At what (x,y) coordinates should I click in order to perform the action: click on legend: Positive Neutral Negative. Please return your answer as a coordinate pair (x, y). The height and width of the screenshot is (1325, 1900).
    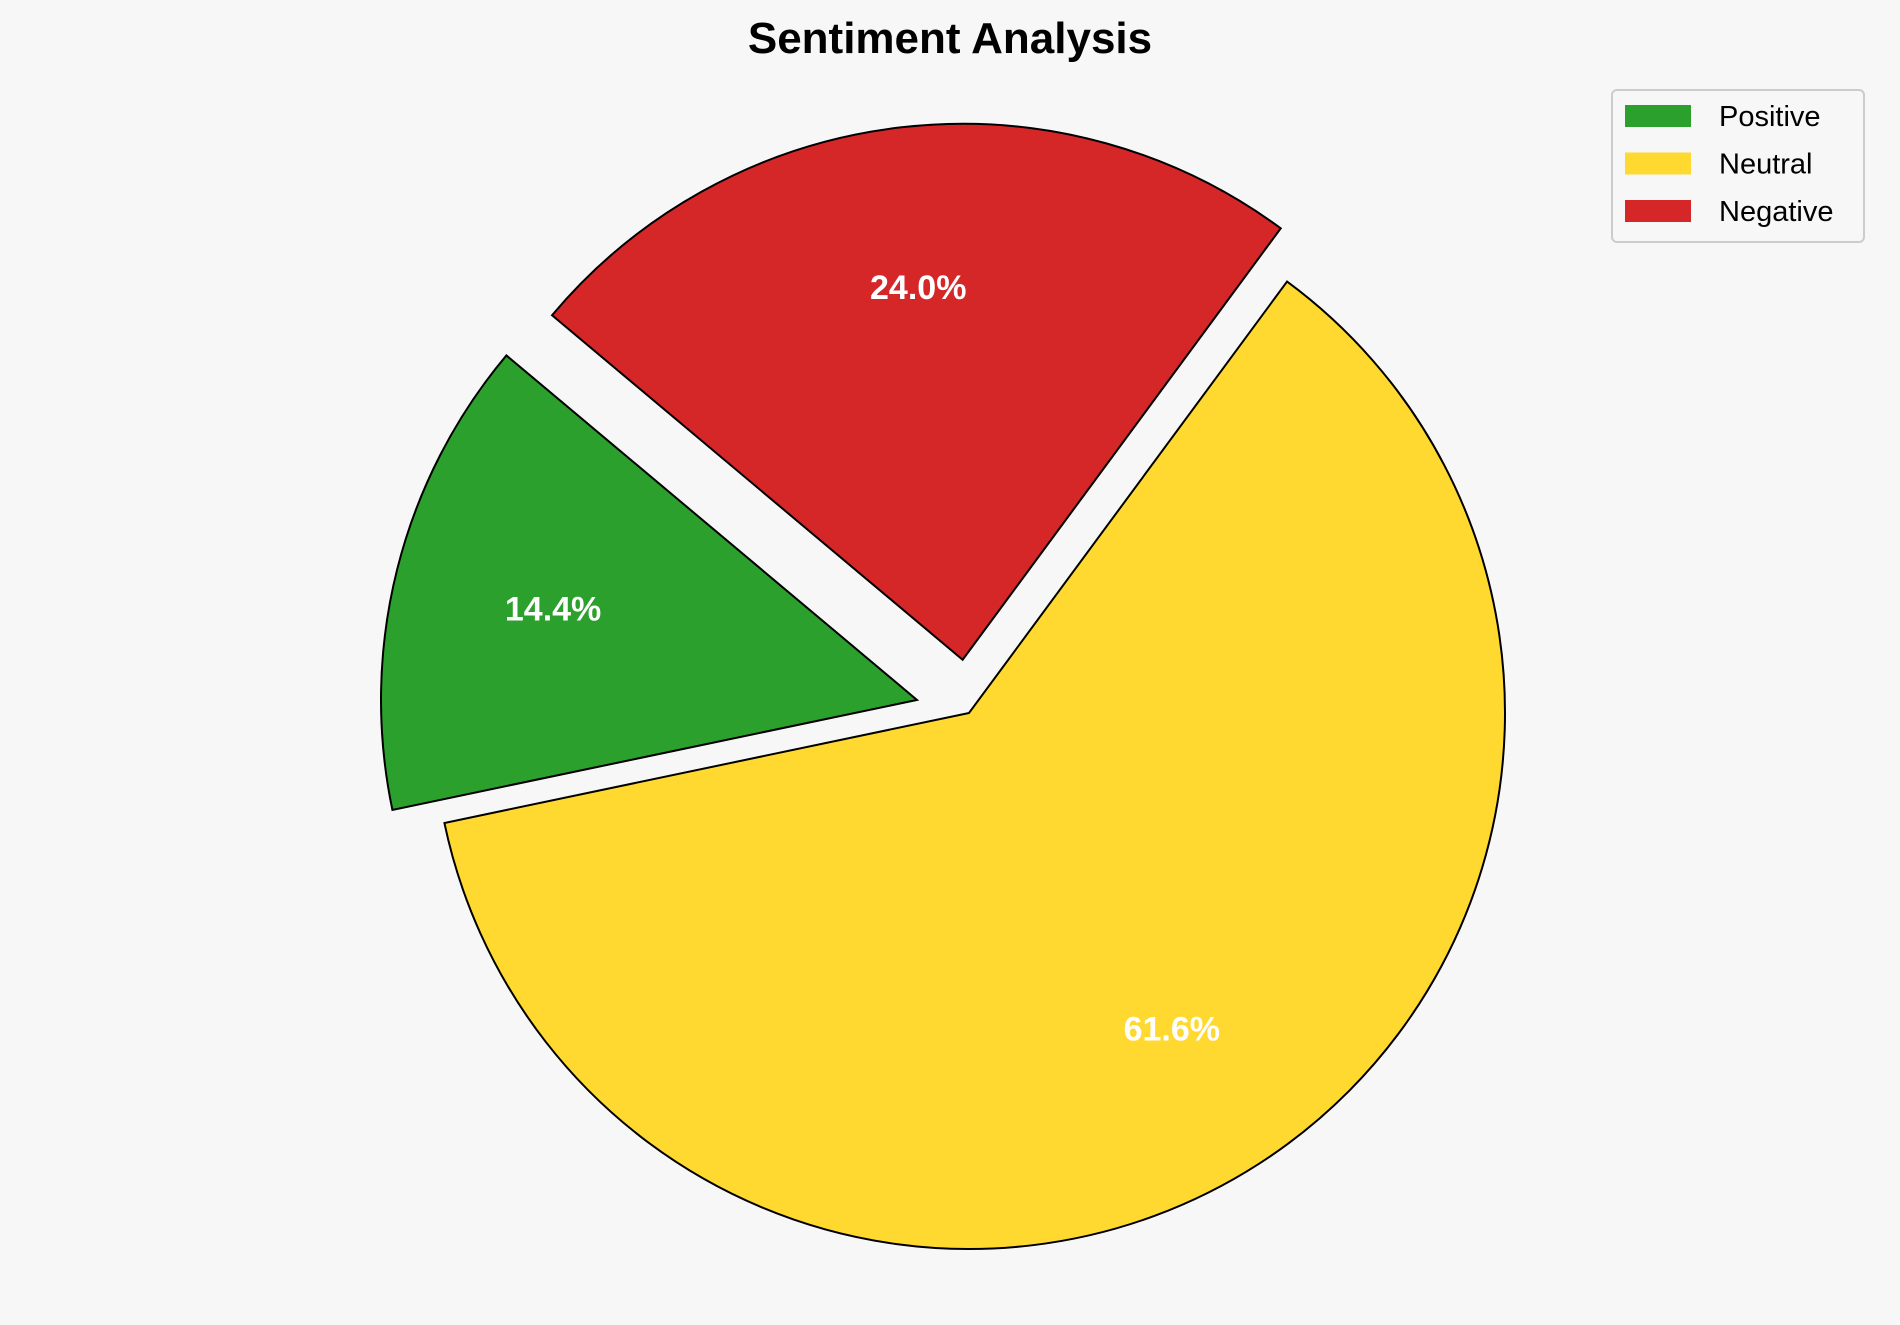
    Looking at the image, I should click on (1738, 166).